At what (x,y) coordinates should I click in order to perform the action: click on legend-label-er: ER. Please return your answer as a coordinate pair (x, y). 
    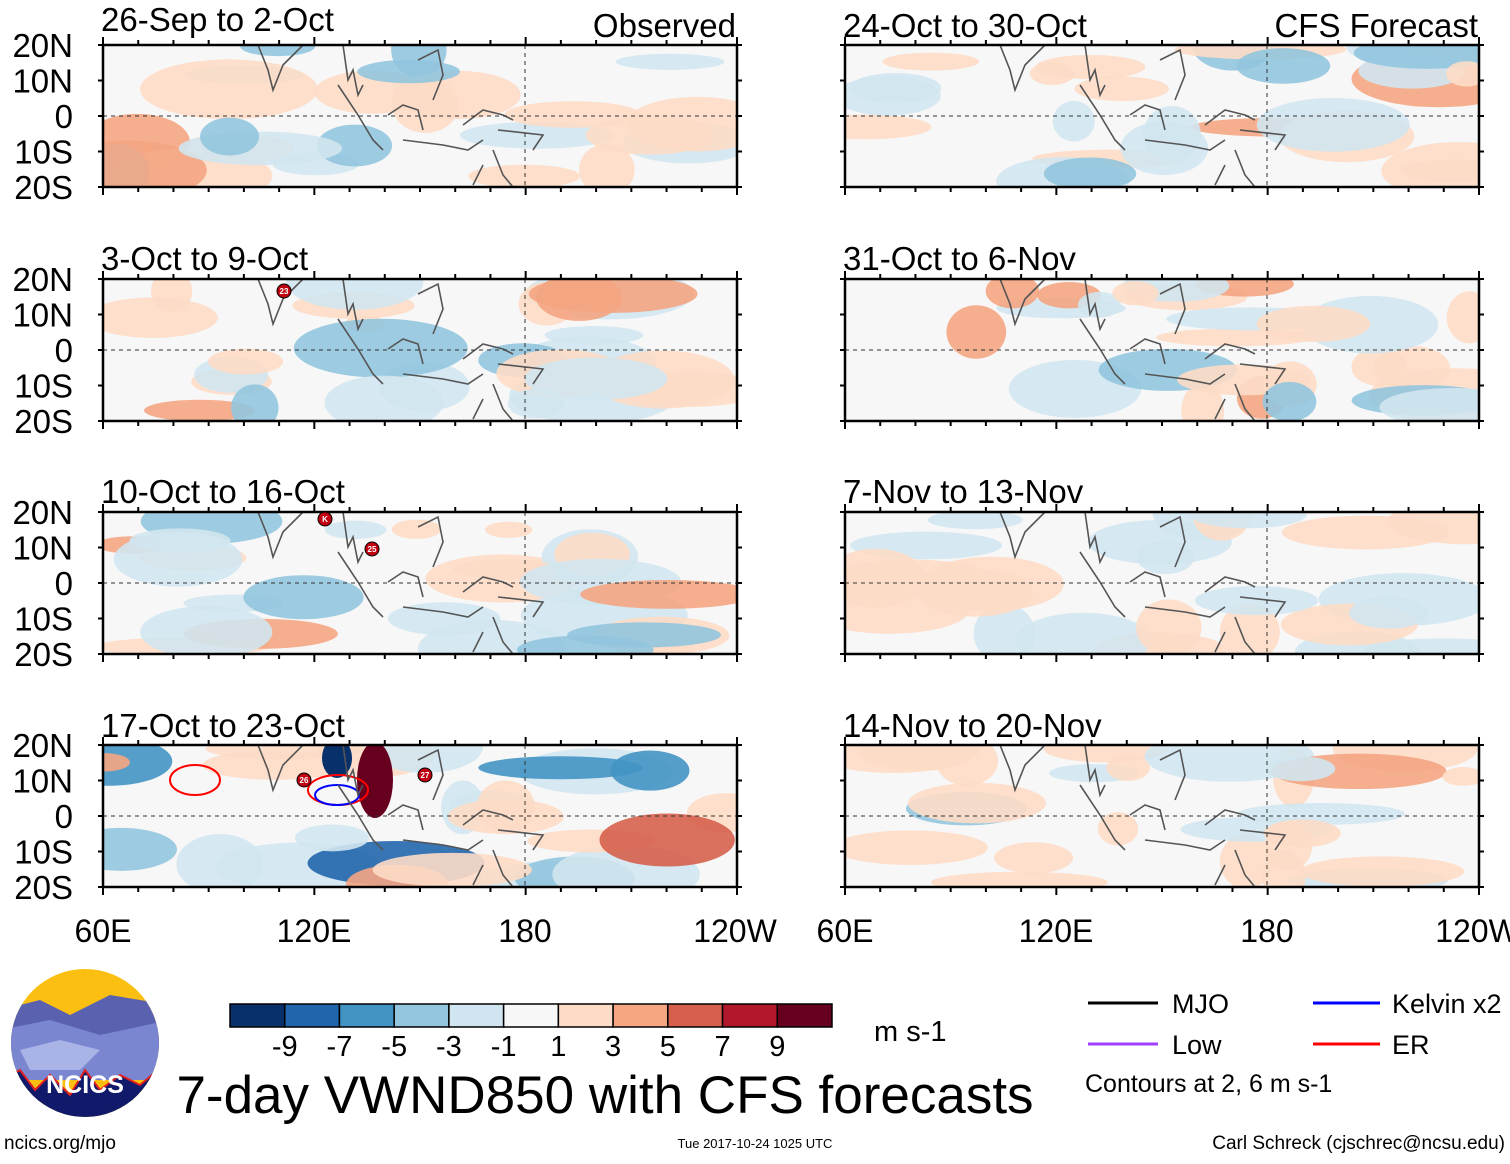
    Looking at the image, I should click on (1411, 1045).